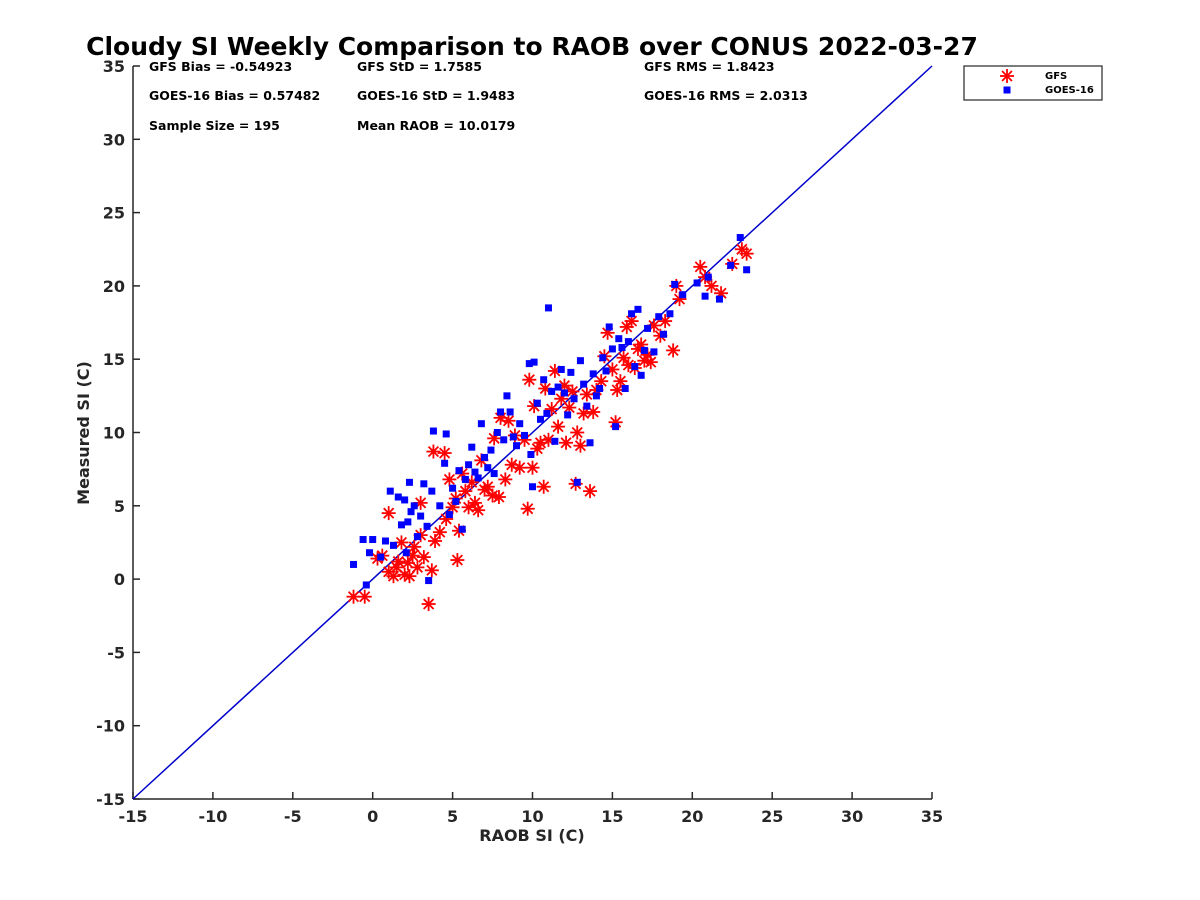 This screenshot has width=1200, height=900. I want to click on y-tick-label: -5, so click(116, 652).